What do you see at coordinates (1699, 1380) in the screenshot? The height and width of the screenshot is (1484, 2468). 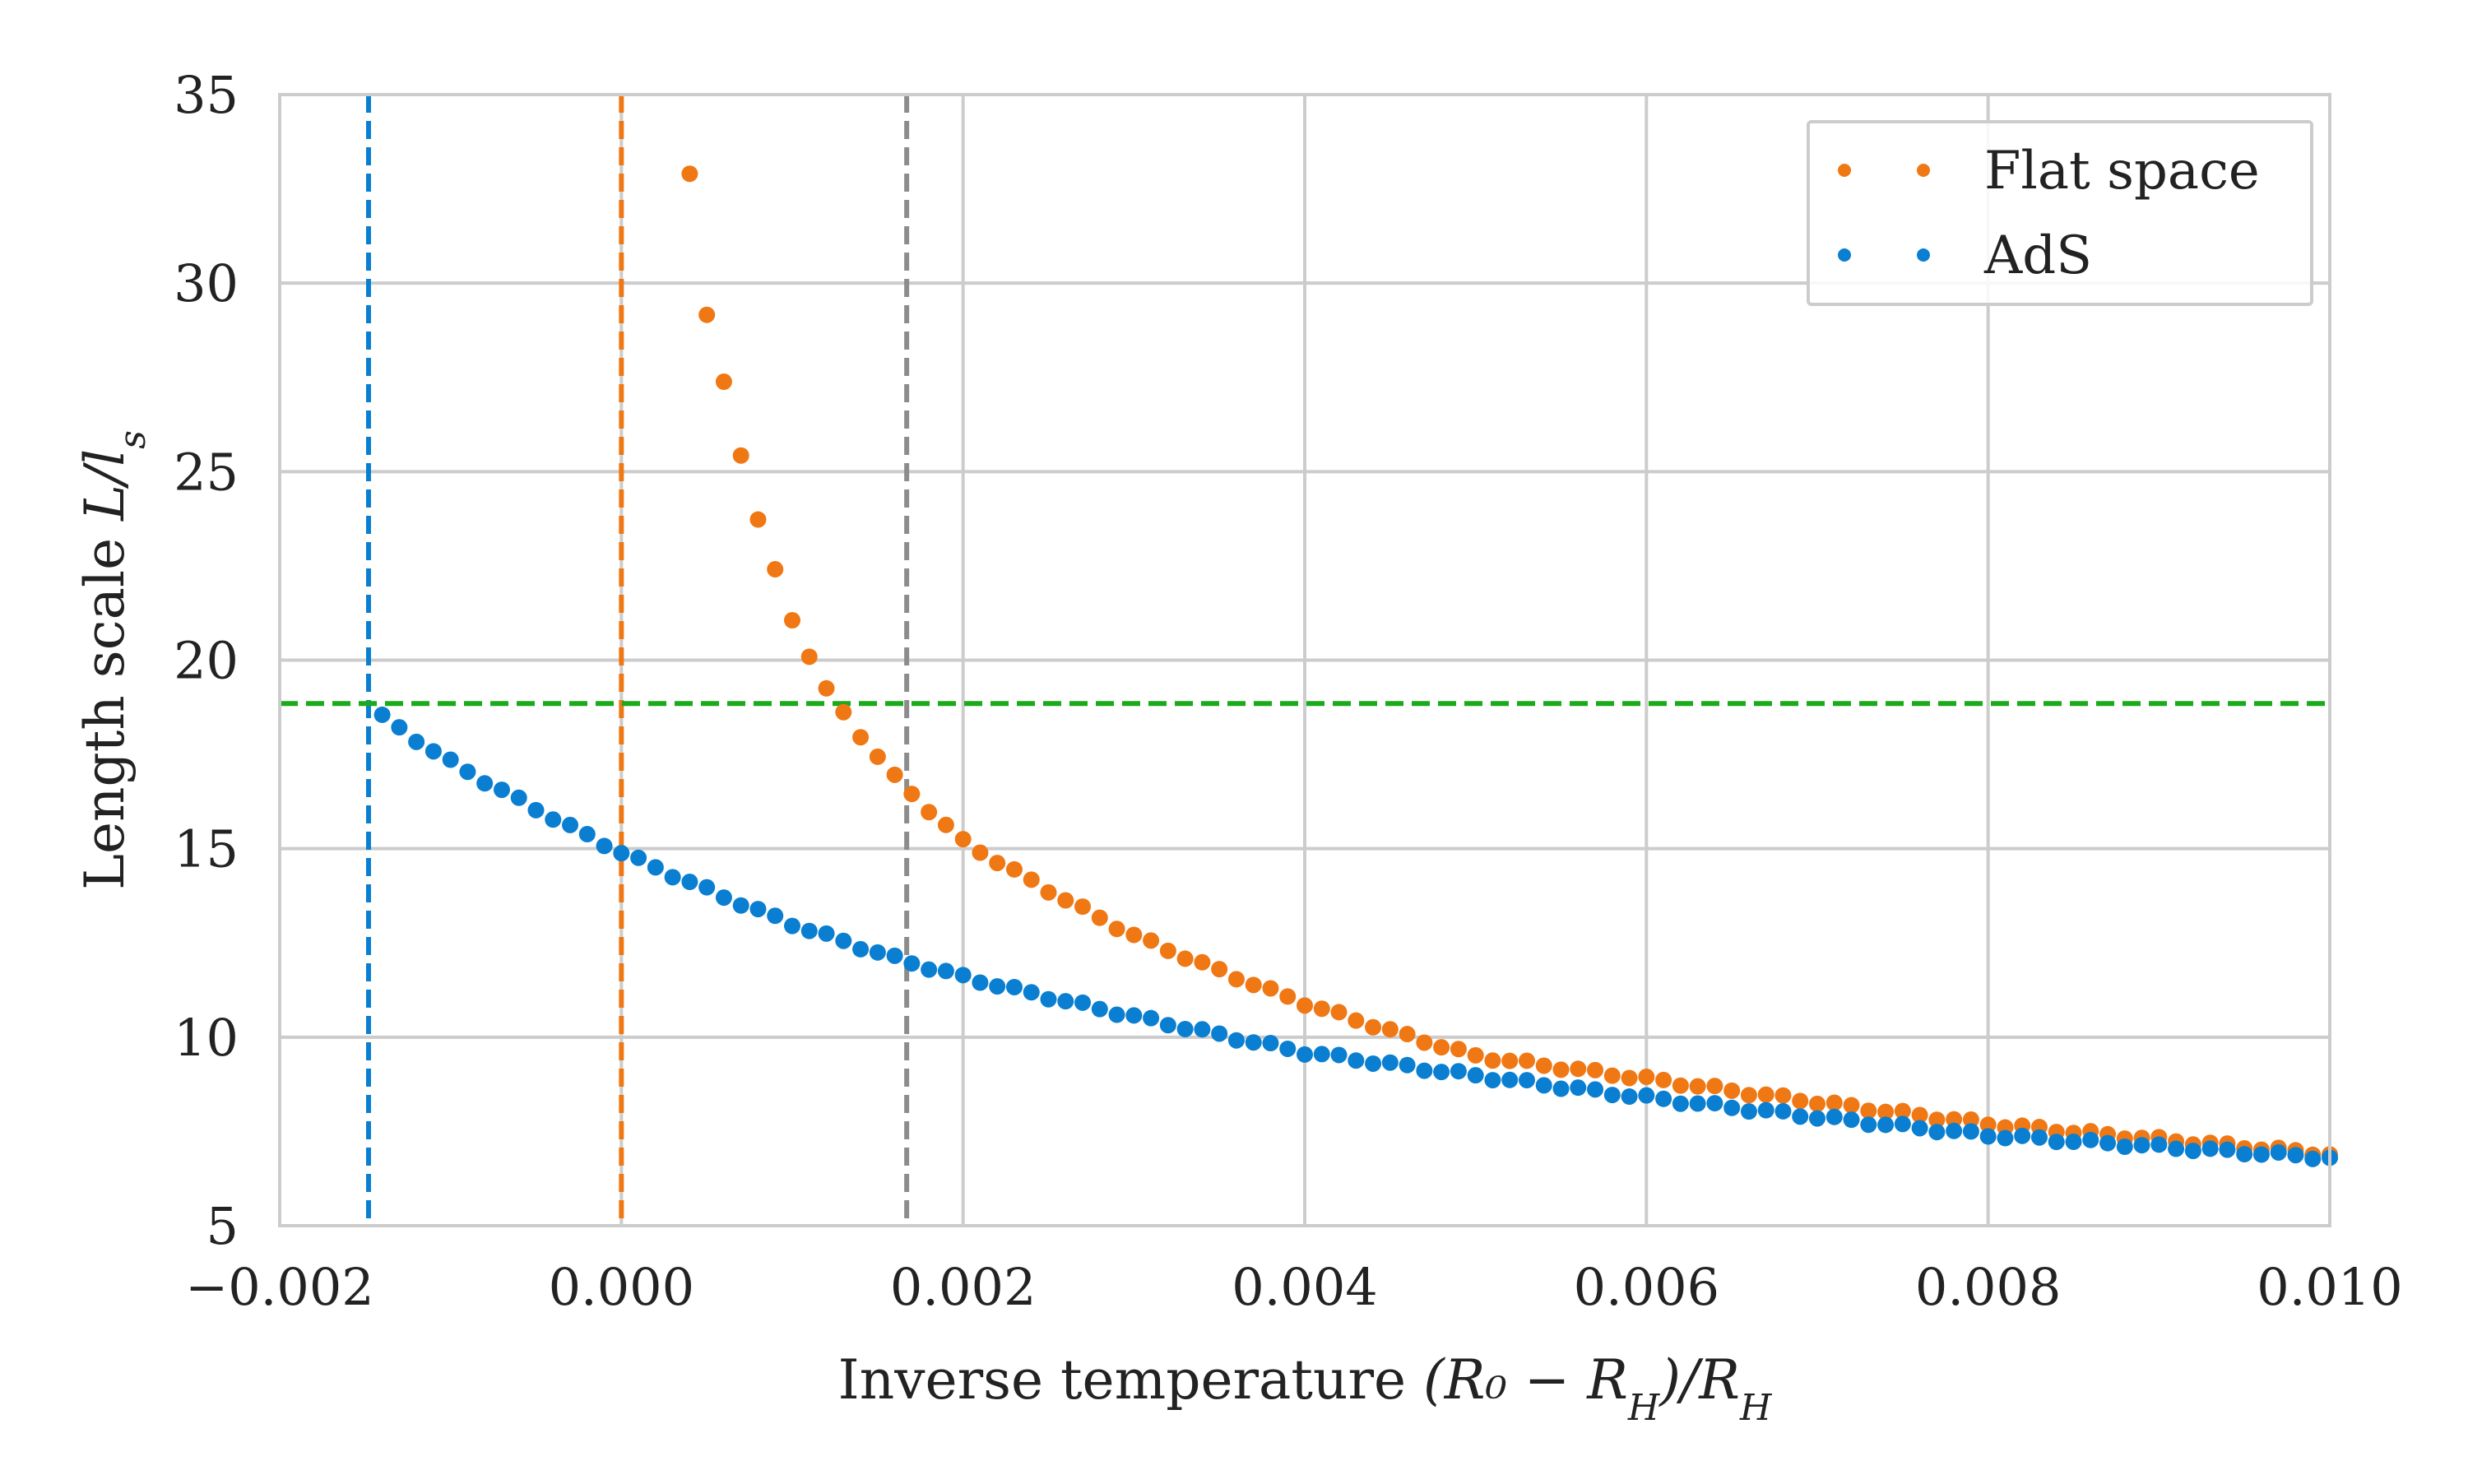 I see `x-axis-label-mid: )/R` at bounding box center [1699, 1380].